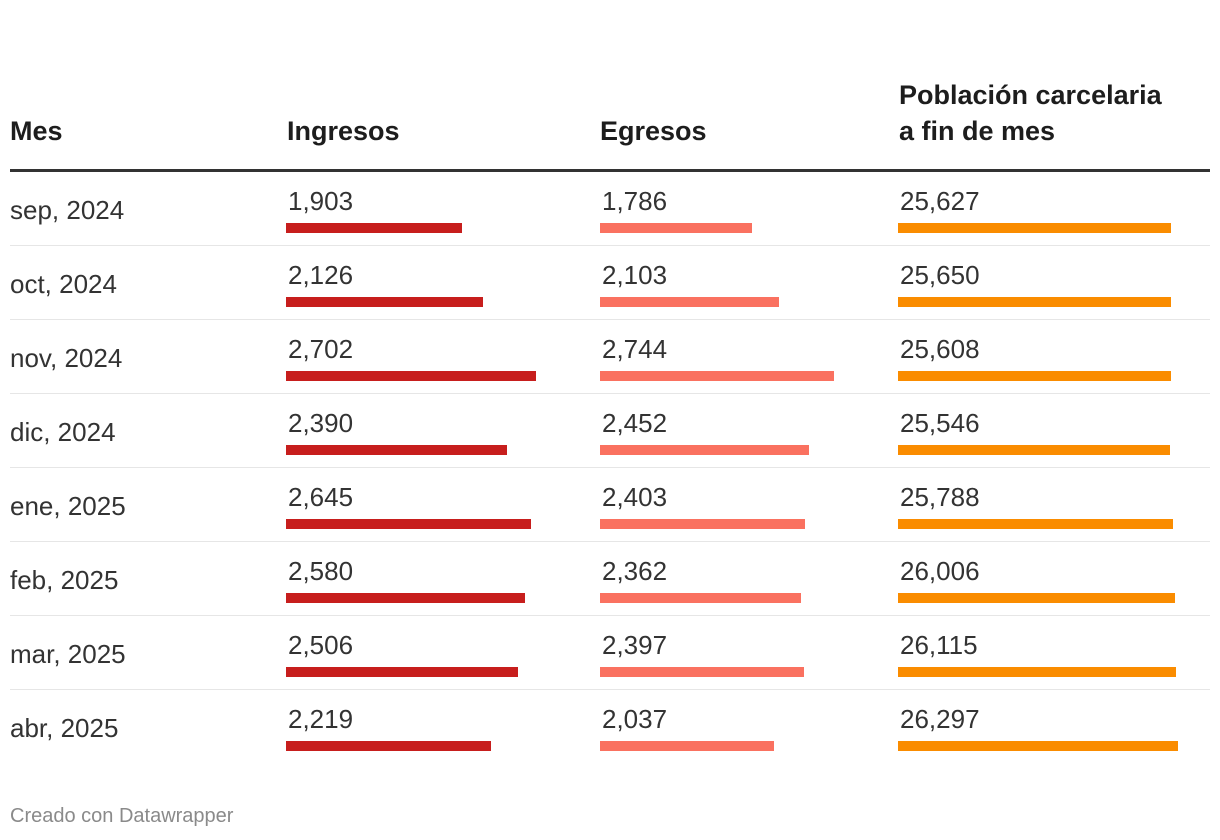 The width and height of the screenshot is (1220, 840). What do you see at coordinates (396, 431) in the screenshot?
I see `cell-ingresos: 2,390` at bounding box center [396, 431].